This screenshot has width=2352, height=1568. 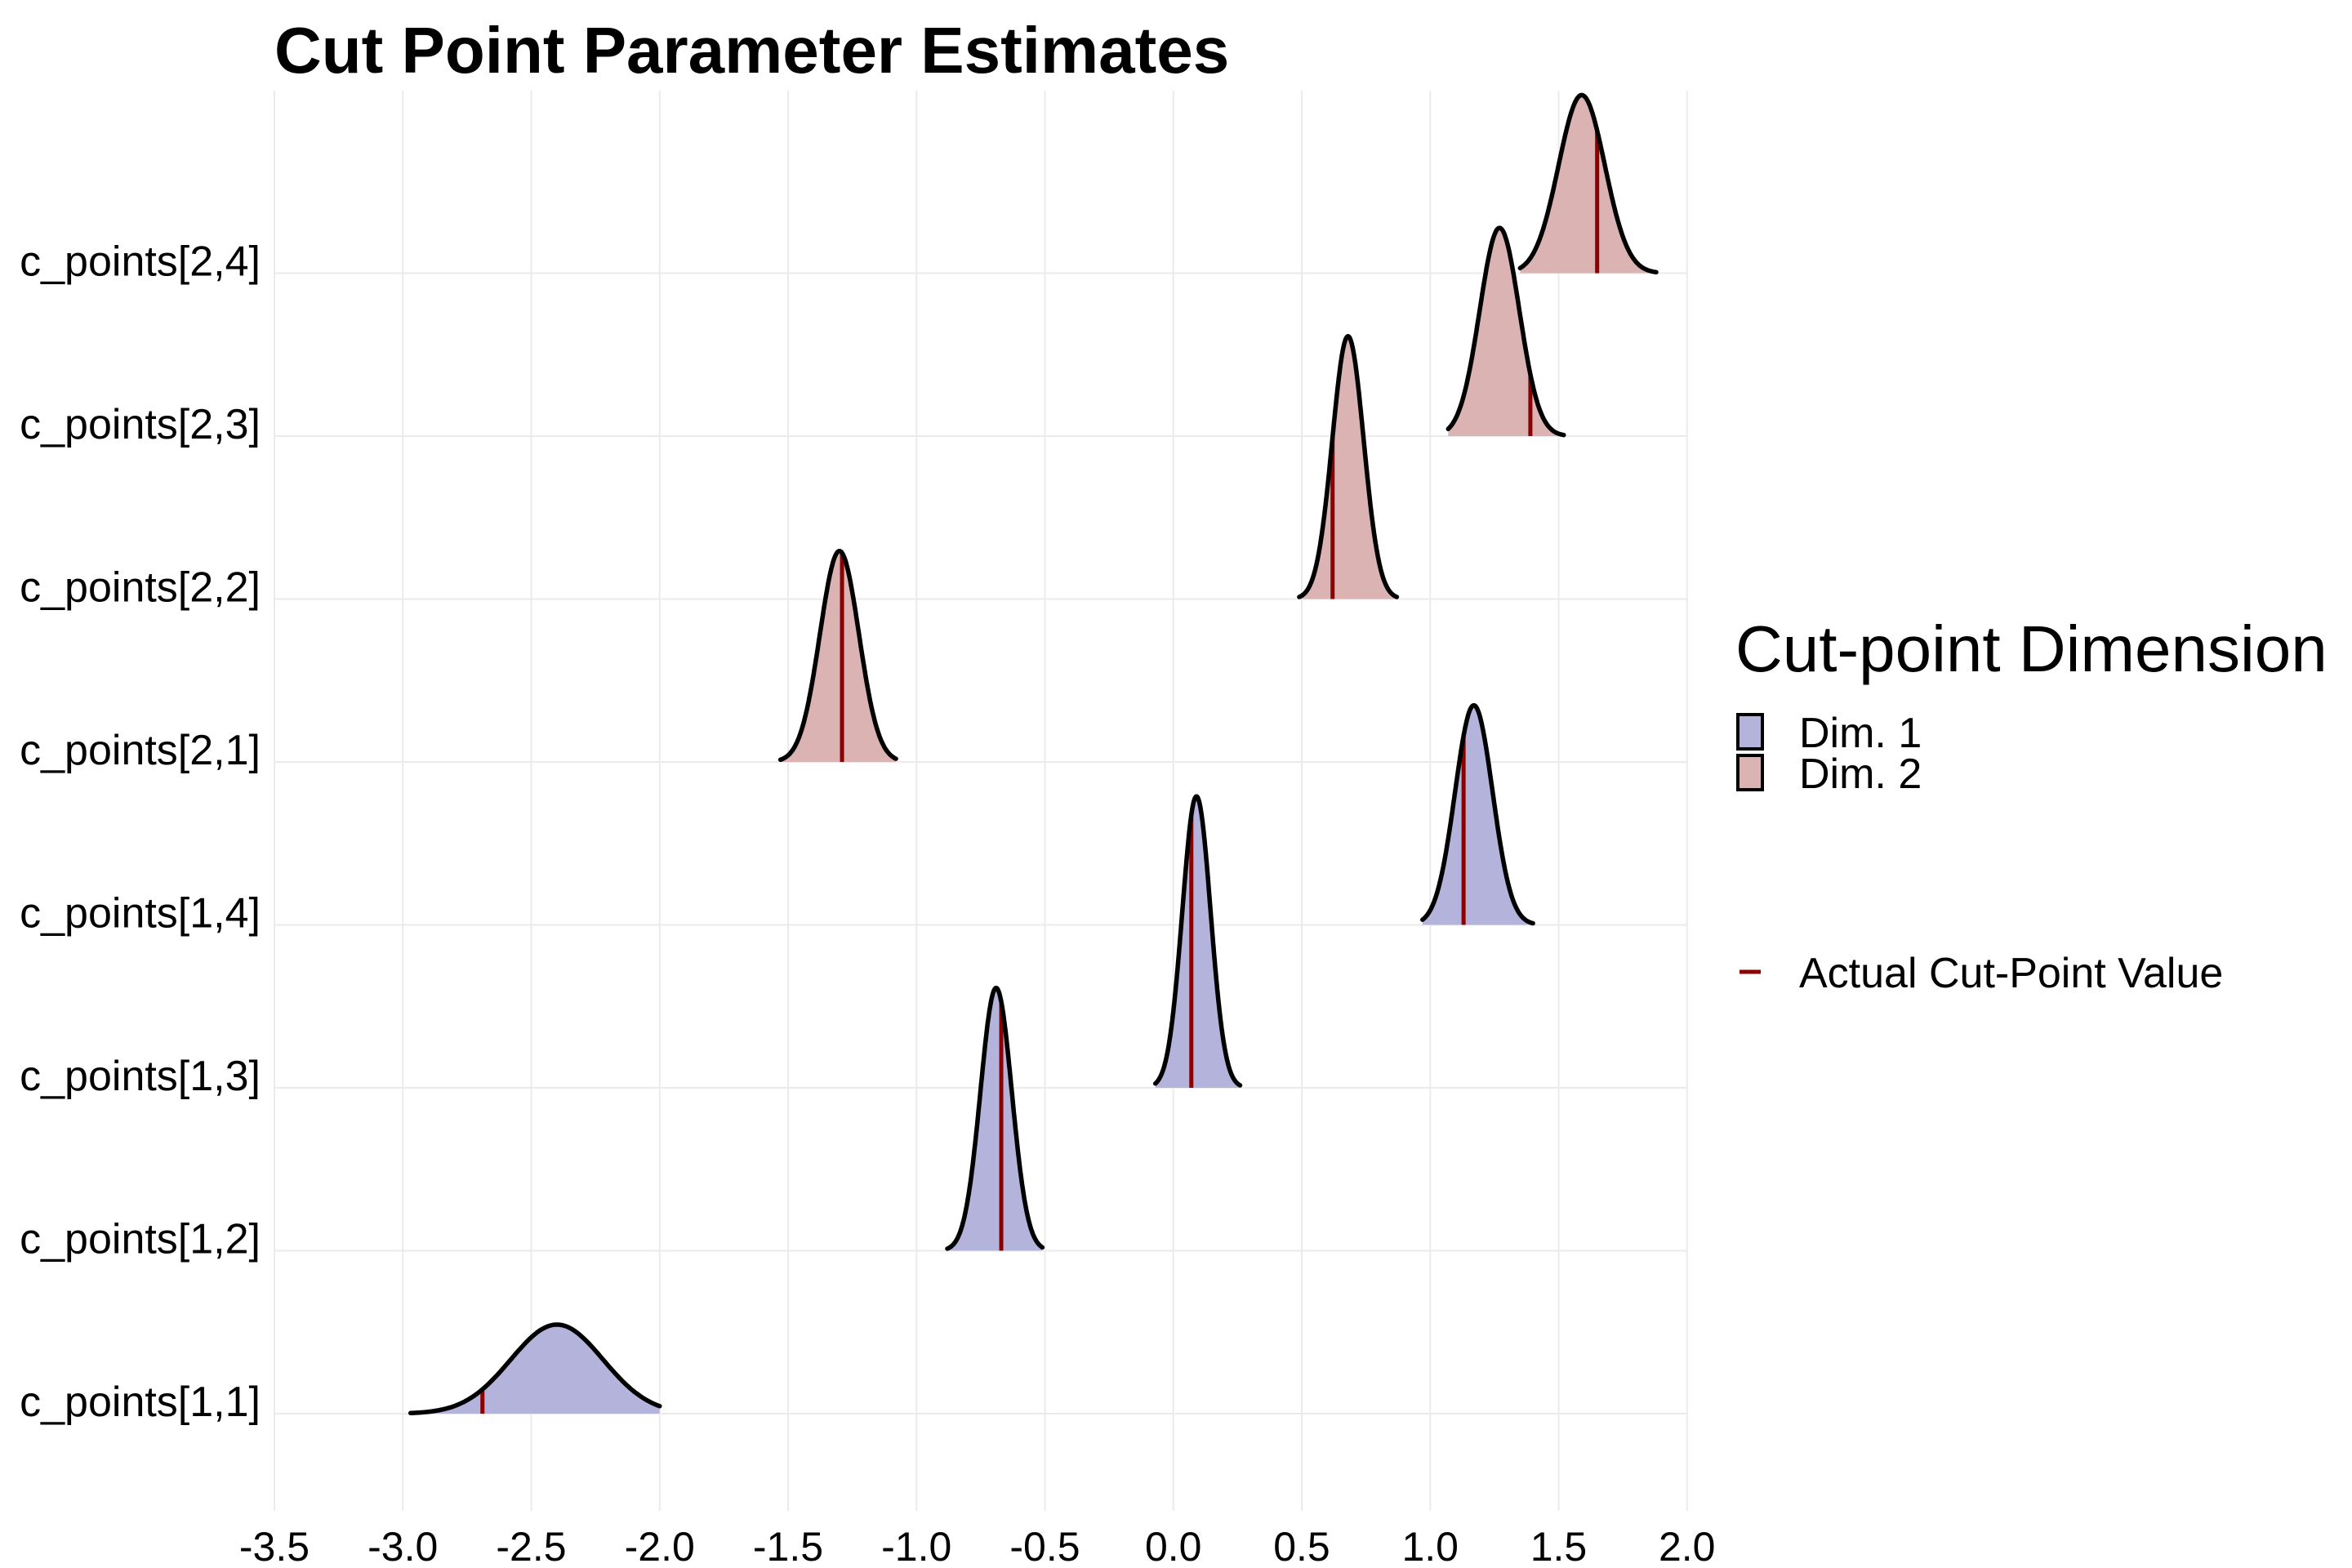 I want to click on legend-label-dim-2: Dim. 2, so click(x=1860, y=774).